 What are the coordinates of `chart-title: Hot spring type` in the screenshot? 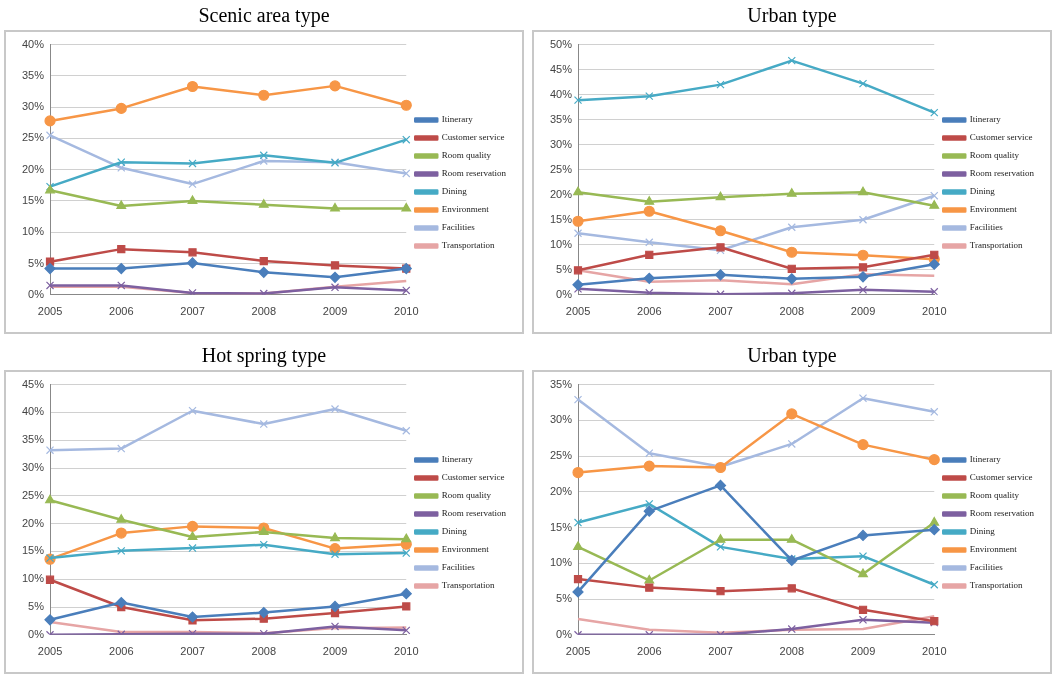 It's located at (264, 356).